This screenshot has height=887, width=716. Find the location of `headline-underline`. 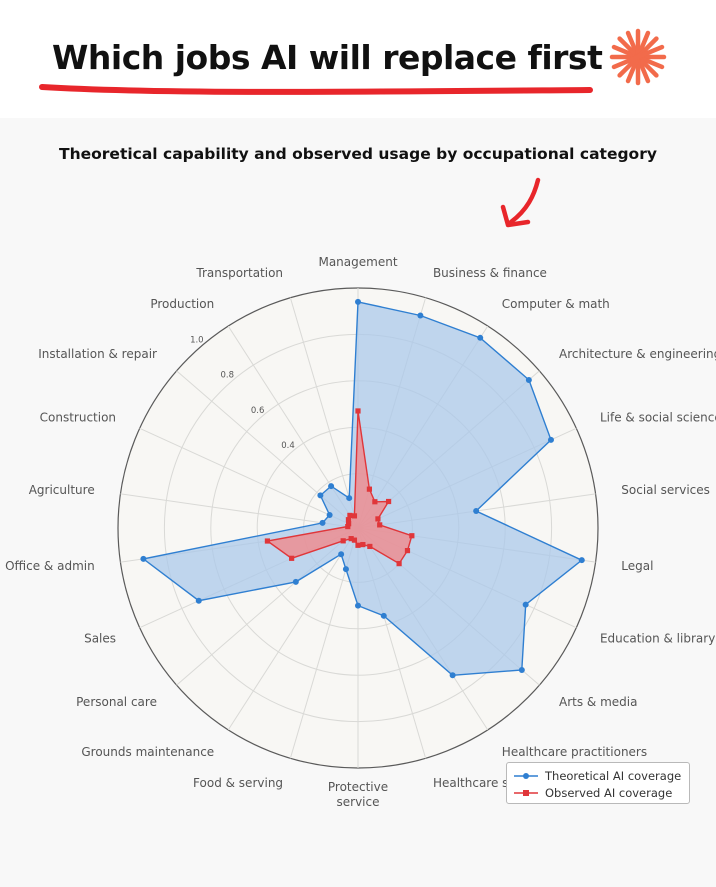

headline-underline is located at coordinates (316, 89).